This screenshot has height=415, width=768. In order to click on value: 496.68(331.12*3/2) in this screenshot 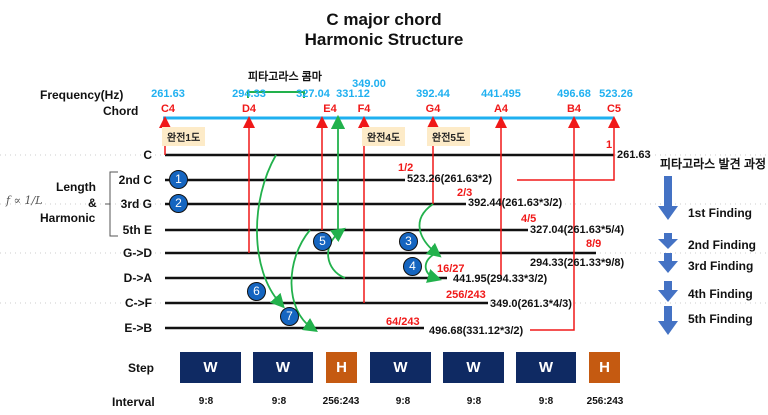, I will do `click(476, 331)`.